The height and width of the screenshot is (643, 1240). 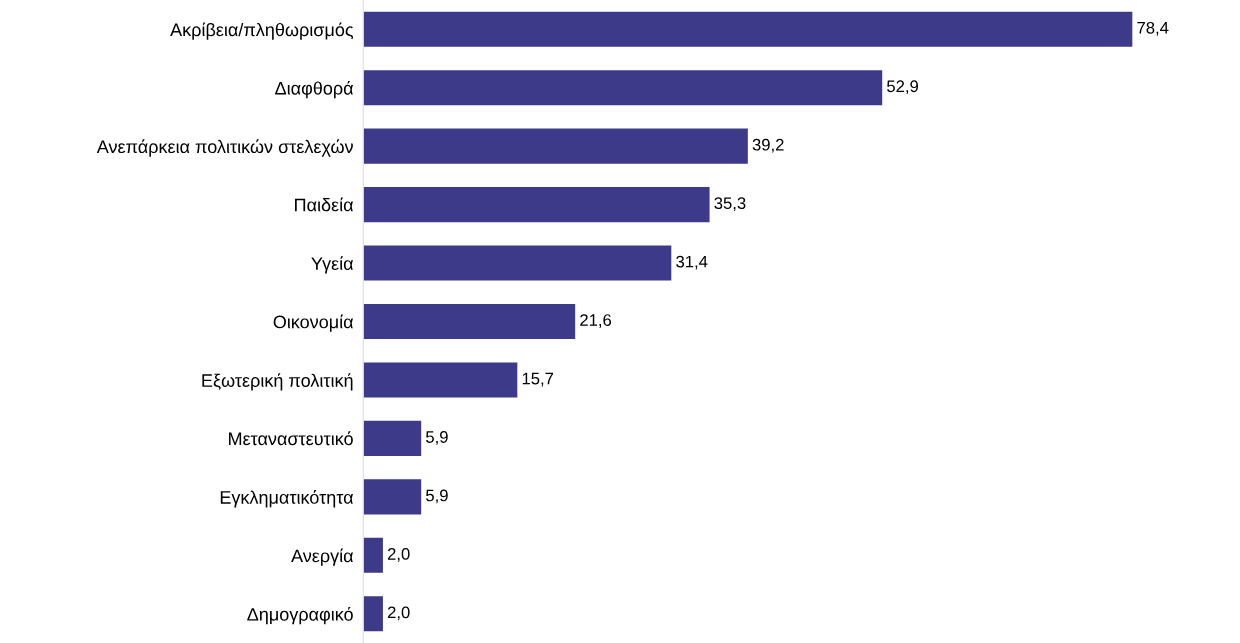 What do you see at coordinates (324, 204) in the screenshot?
I see `y-tick-label: Παιδεία` at bounding box center [324, 204].